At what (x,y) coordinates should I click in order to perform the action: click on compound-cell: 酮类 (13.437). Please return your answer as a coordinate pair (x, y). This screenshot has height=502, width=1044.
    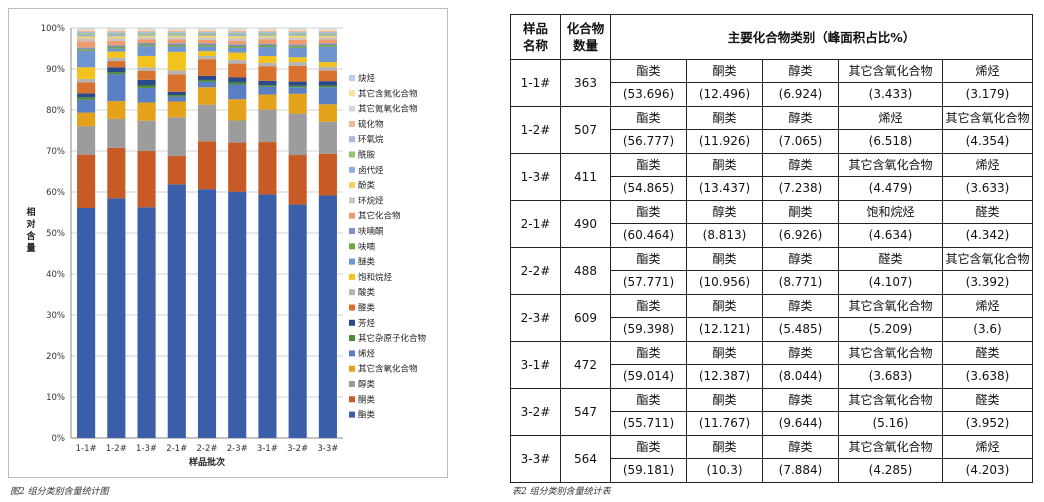
    Looking at the image, I should click on (724, 177).